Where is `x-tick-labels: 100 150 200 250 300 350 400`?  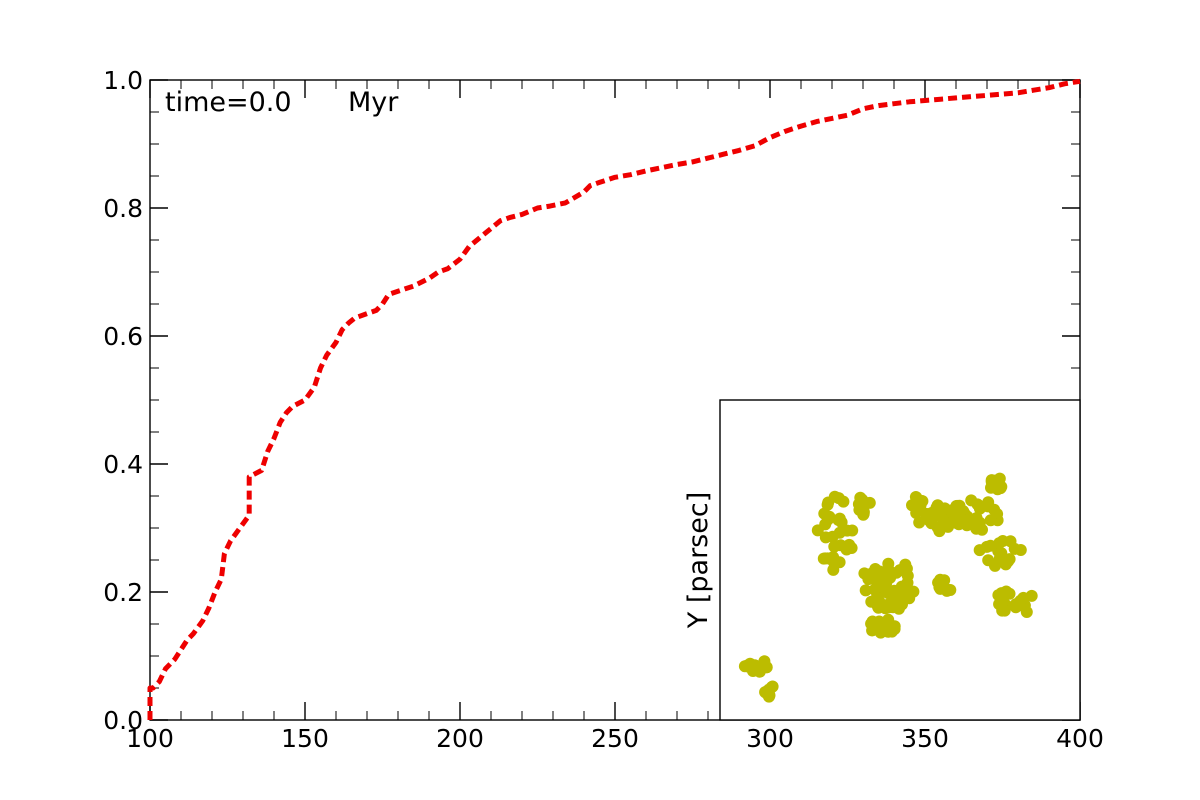 x-tick-labels: 100 150 200 250 300 350 400 is located at coordinates (615, 738).